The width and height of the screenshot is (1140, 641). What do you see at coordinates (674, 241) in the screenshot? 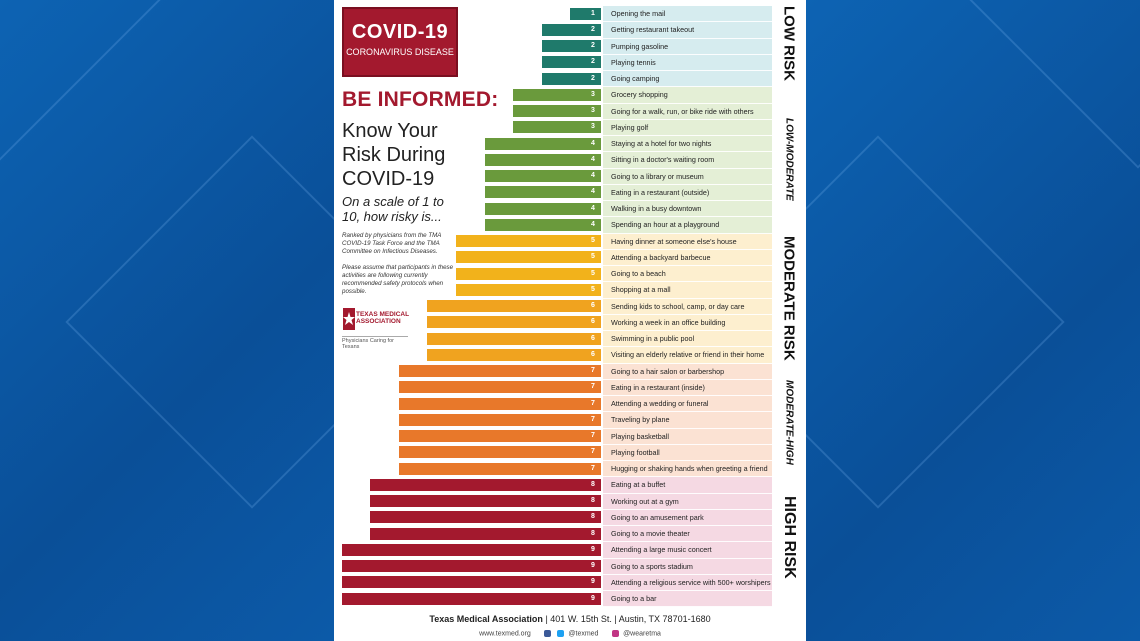
I see `activity-label: Having dinner at someone else's house` at bounding box center [674, 241].